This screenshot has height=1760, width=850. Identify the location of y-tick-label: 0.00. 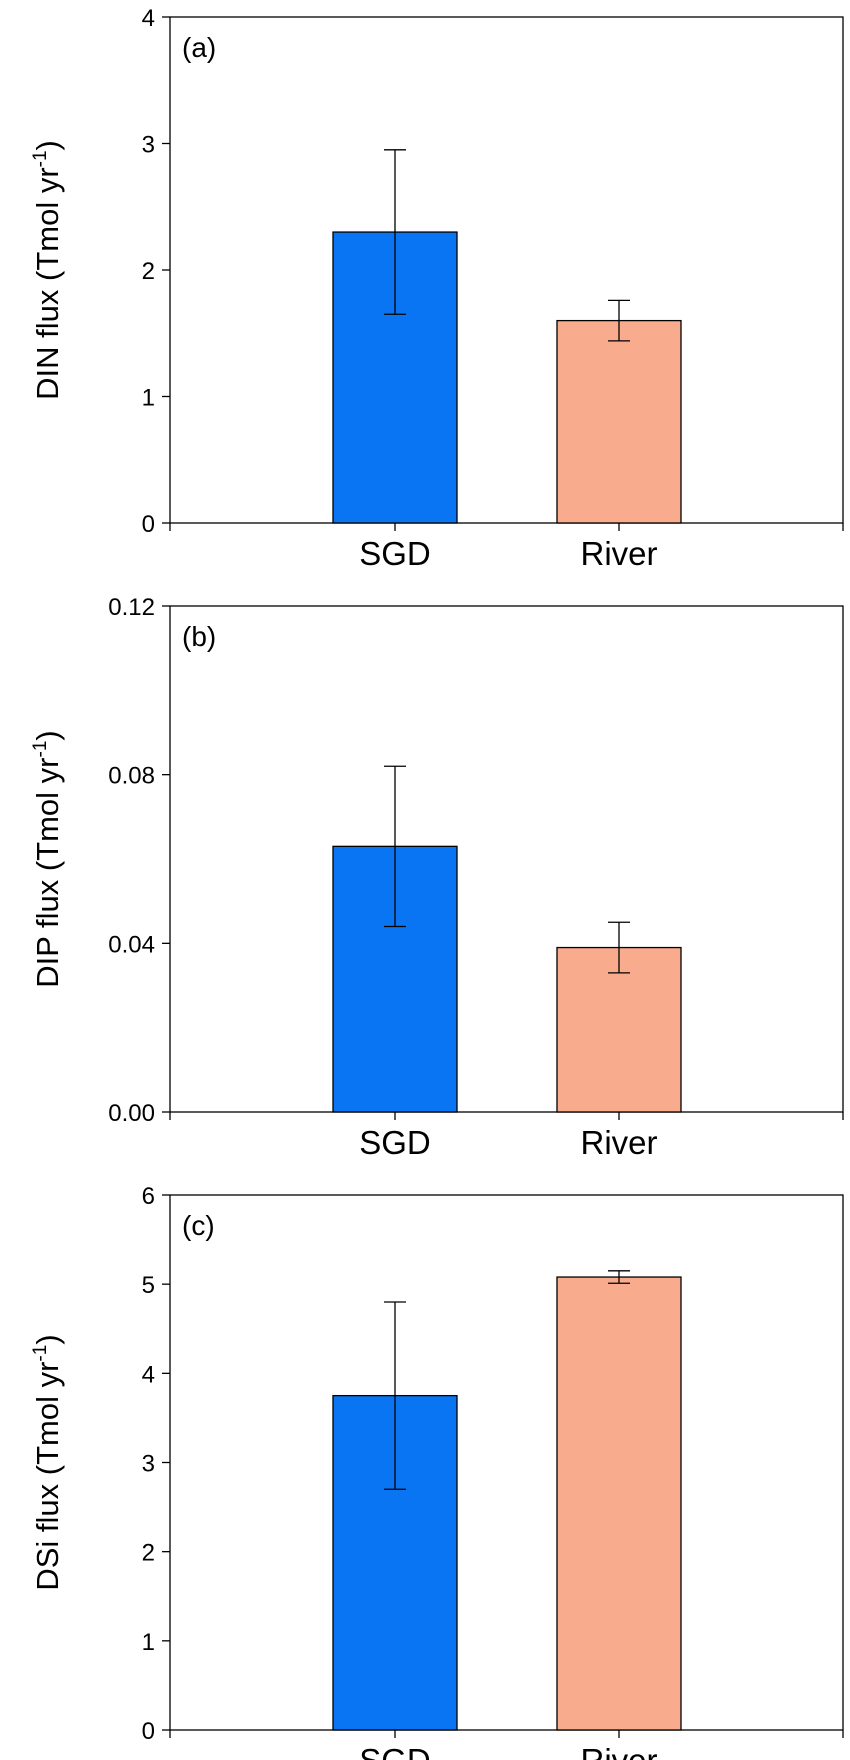
(131, 1113).